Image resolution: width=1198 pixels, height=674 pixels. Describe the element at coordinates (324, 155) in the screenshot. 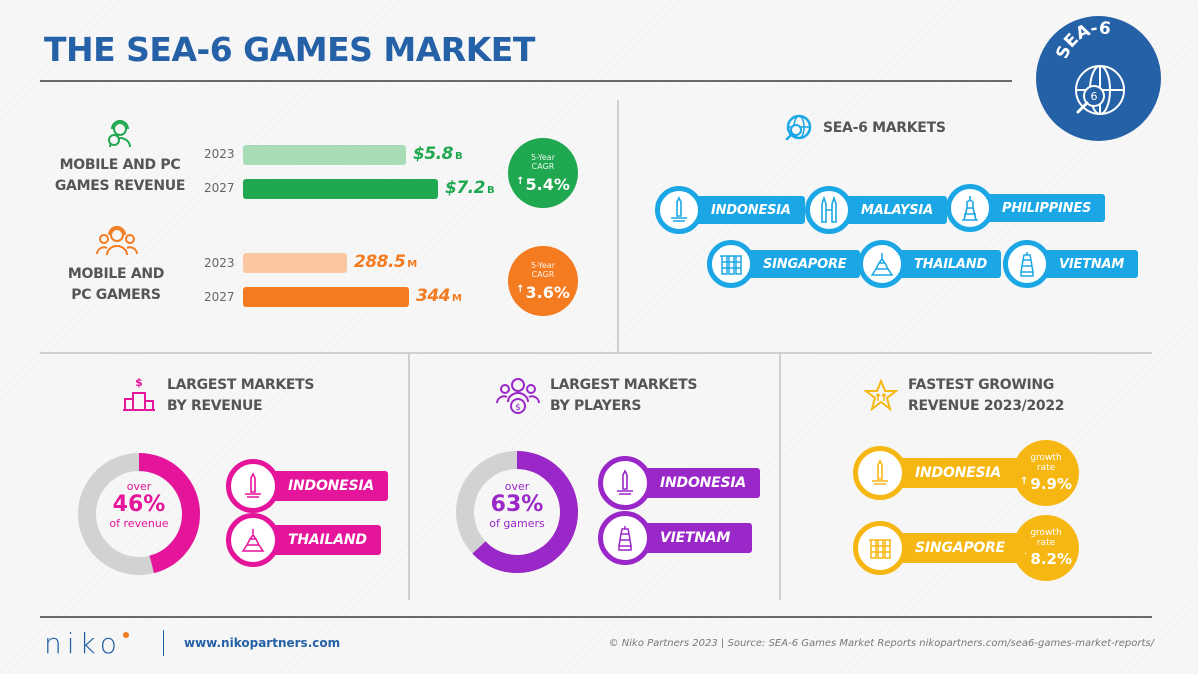

I see `revenue-bar-2023` at that location.